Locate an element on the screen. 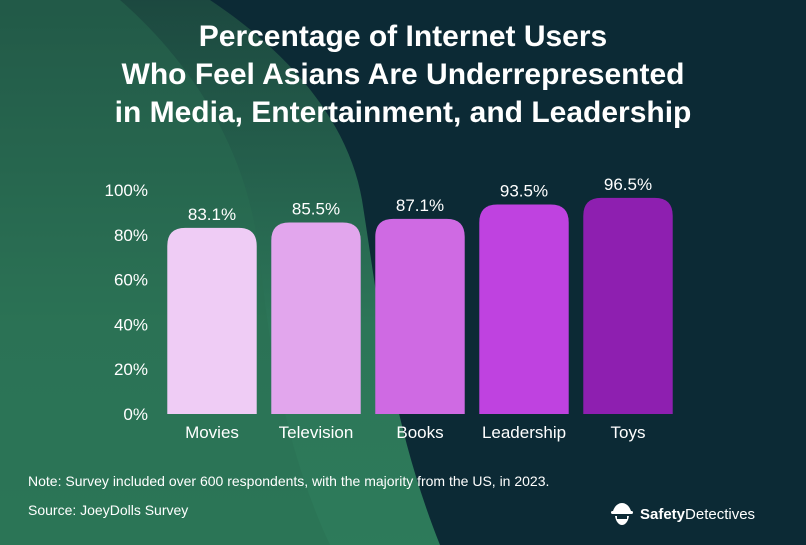  chart-title-line: Percentage of Internet Users is located at coordinates (403, 36).